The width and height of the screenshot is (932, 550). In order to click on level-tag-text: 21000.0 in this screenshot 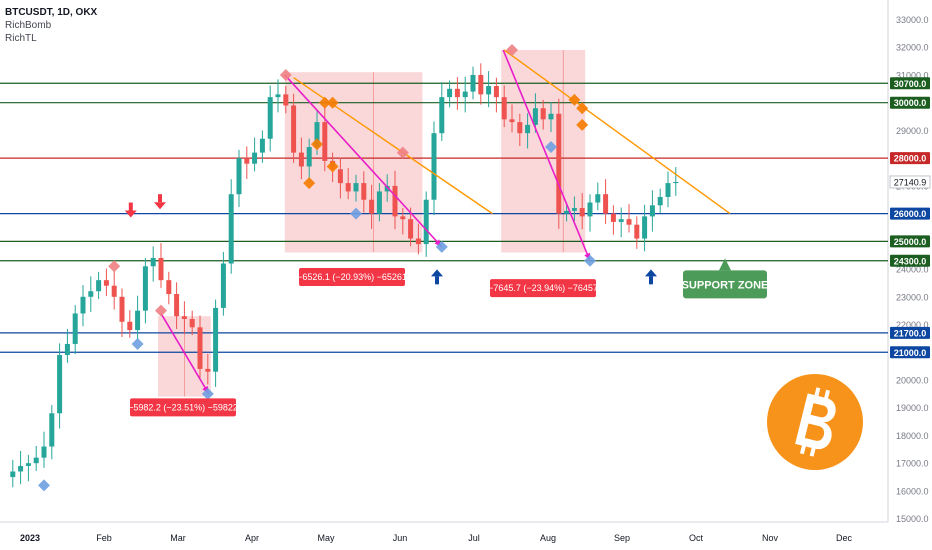, I will do `click(910, 353)`.